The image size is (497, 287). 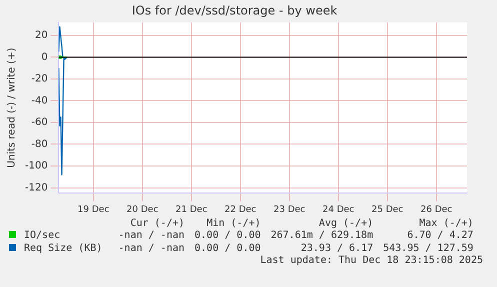 What do you see at coordinates (42, 235) in the screenshot?
I see `legend-label: IO/sec` at bounding box center [42, 235].